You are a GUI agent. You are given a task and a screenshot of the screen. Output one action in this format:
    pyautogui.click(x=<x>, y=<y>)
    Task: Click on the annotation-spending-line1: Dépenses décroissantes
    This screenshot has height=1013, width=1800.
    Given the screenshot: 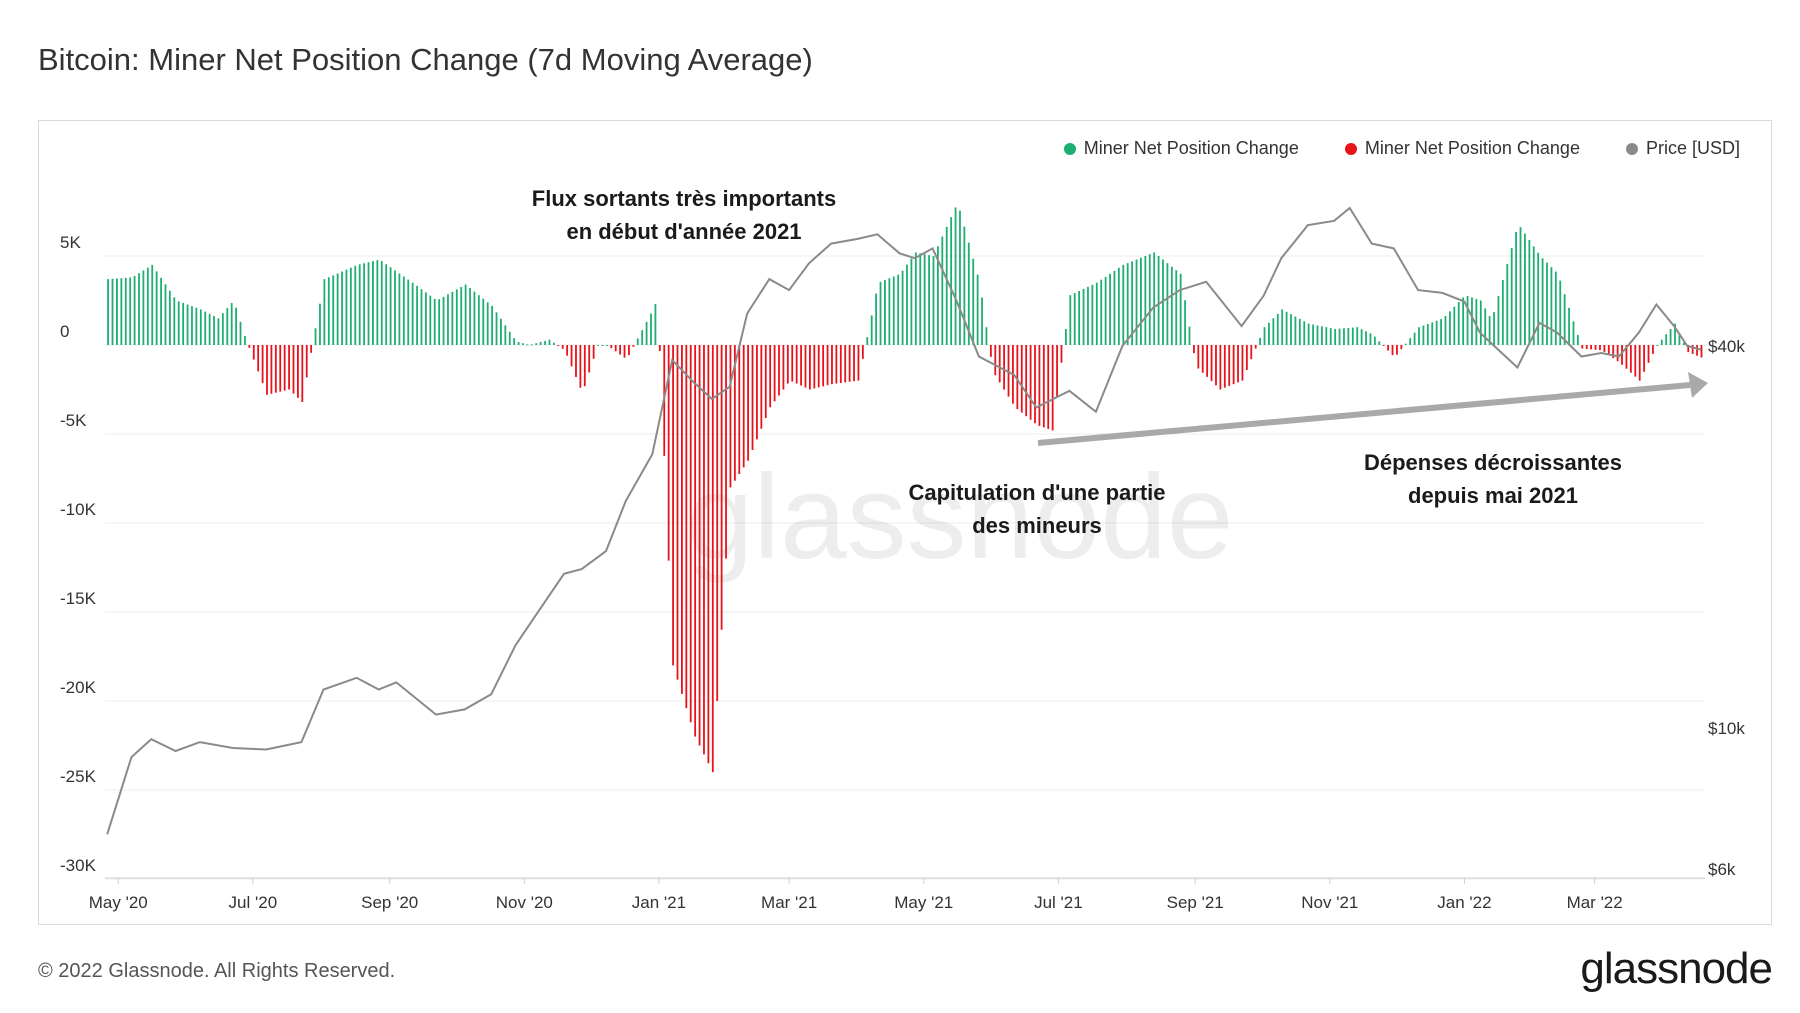 What is the action you would take?
    pyautogui.click(x=1493, y=462)
    